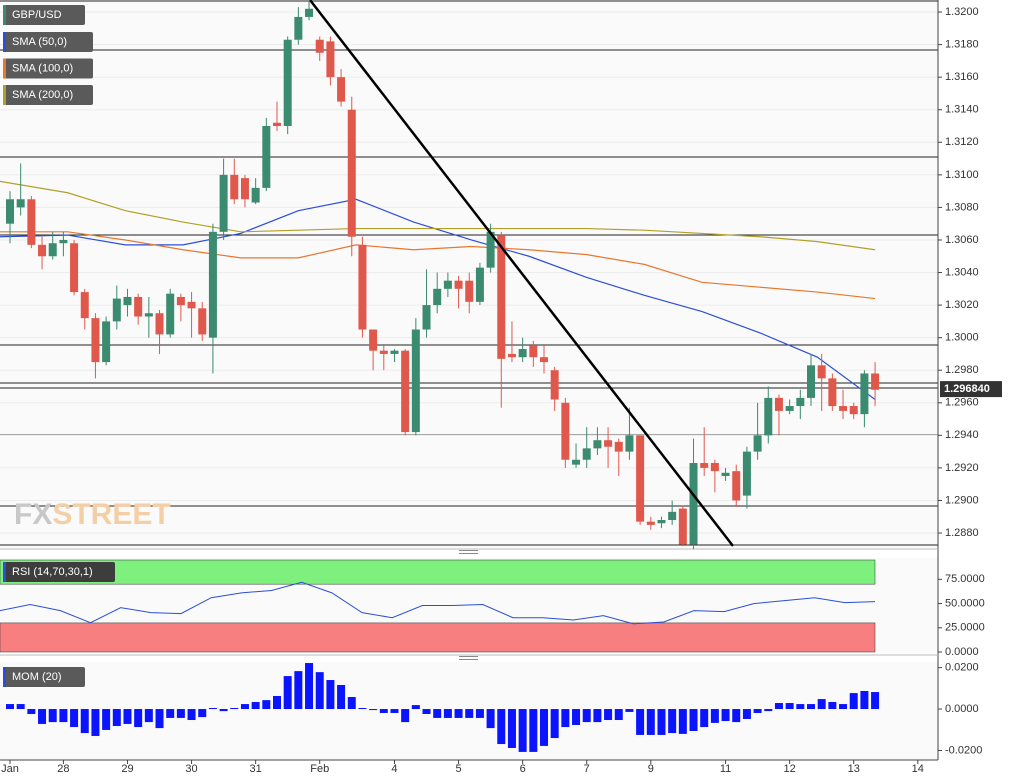  What do you see at coordinates (962, 207) in the screenshot?
I see `y-tick-label: 1.3080` at bounding box center [962, 207].